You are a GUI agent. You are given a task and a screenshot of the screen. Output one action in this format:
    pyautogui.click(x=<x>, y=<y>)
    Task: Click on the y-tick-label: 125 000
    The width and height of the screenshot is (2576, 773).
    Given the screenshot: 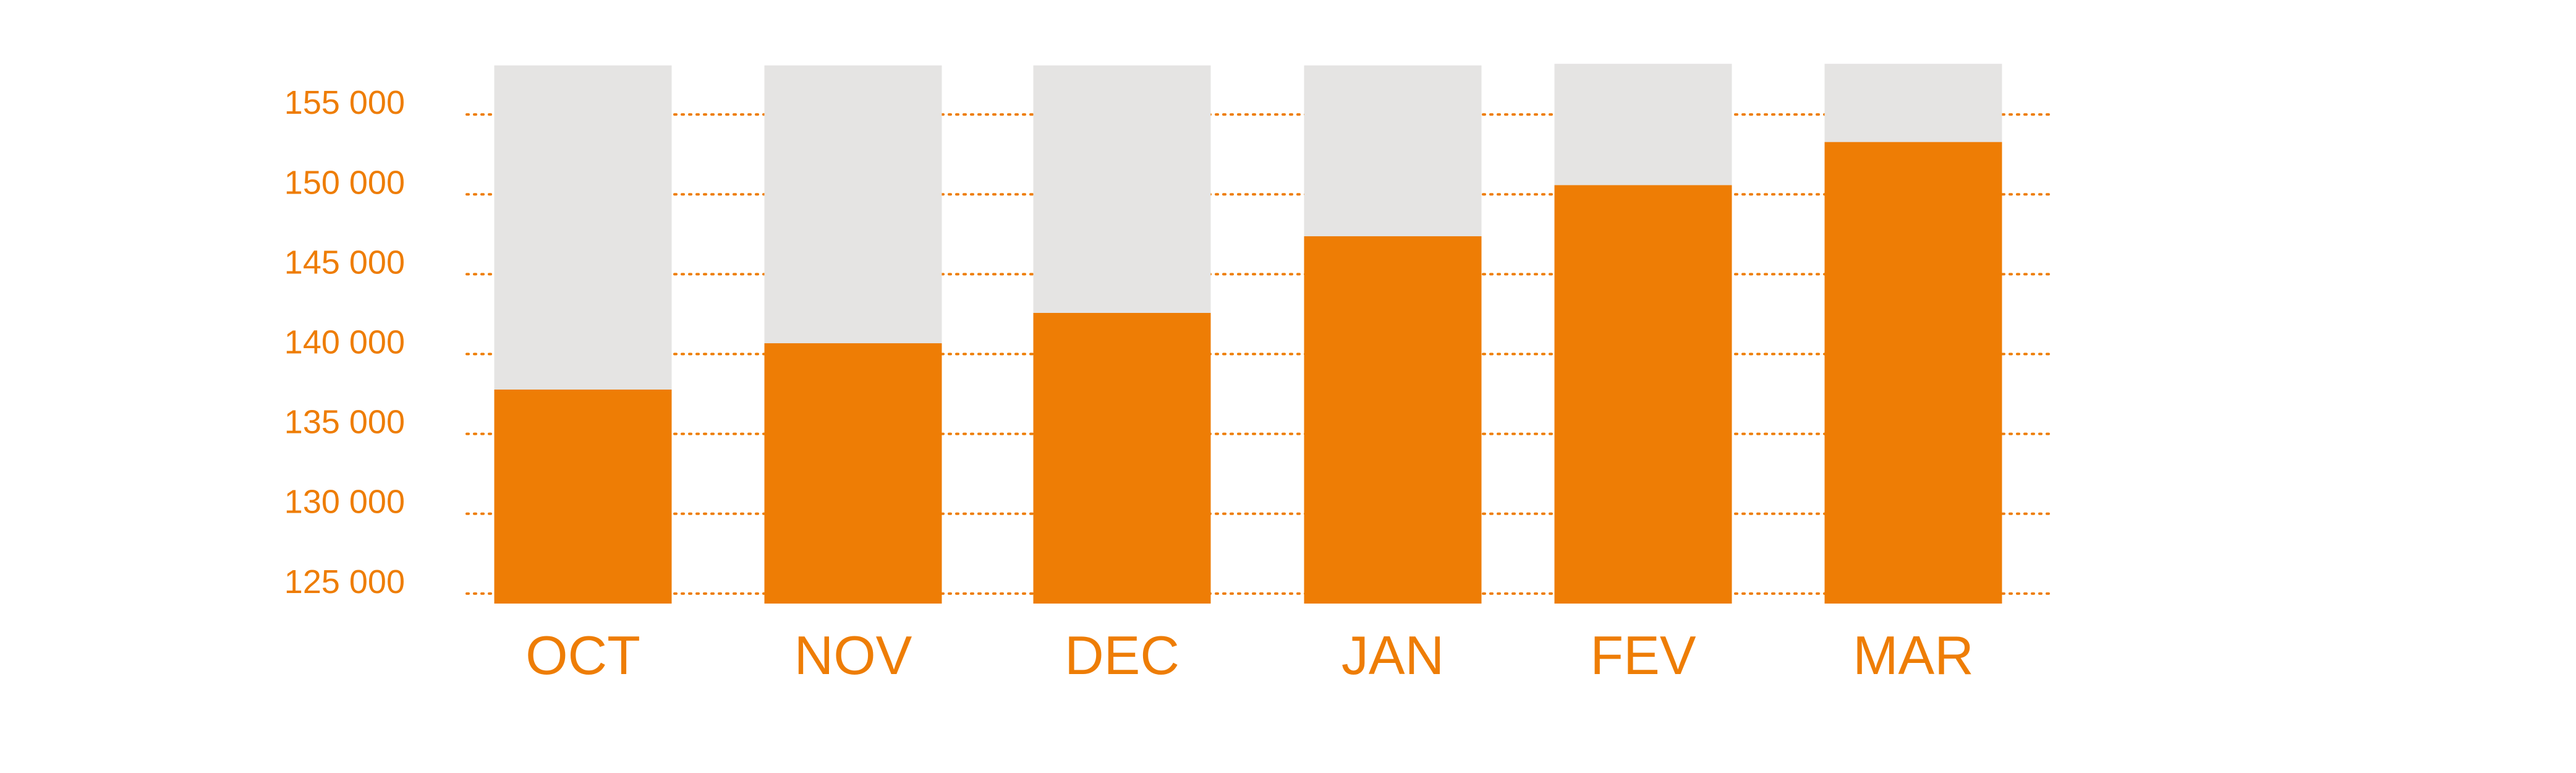 What is the action you would take?
    pyautogui.click(x=344, y=581)
    